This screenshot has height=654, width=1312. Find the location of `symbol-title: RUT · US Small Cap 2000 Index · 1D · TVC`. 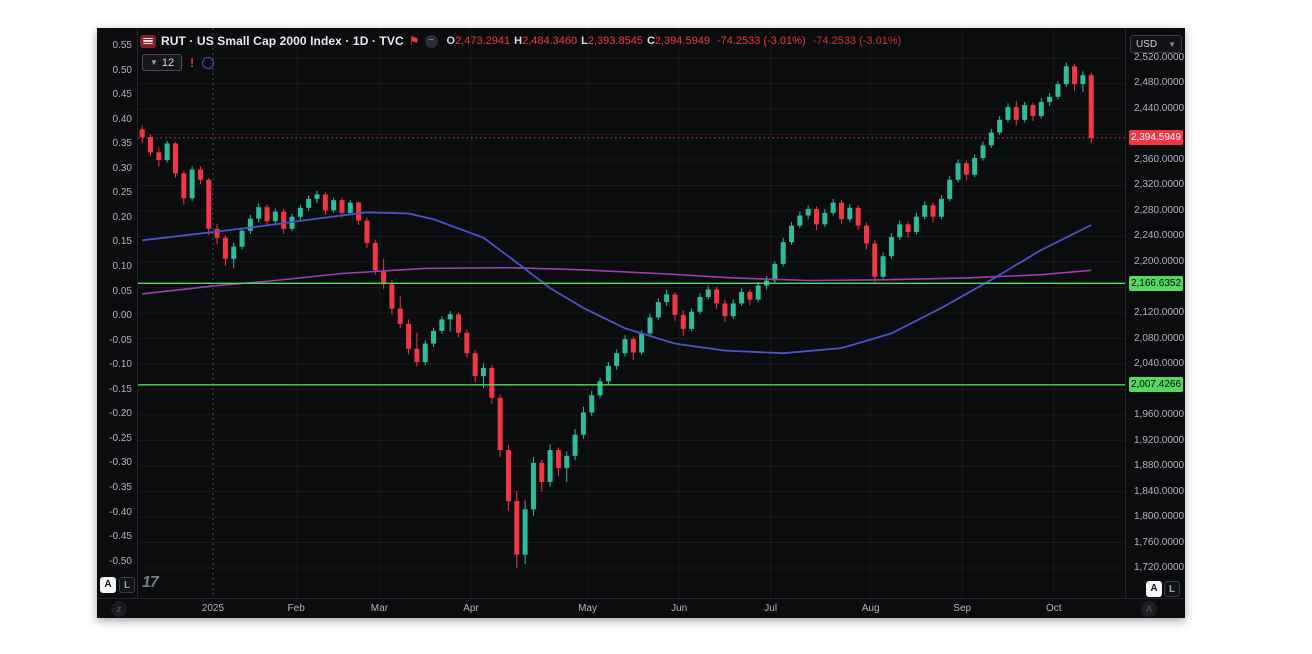

symbol-title: RUT · US Small Cap 2000 Index · 1D · TVC is located at coordinates (282, 41).